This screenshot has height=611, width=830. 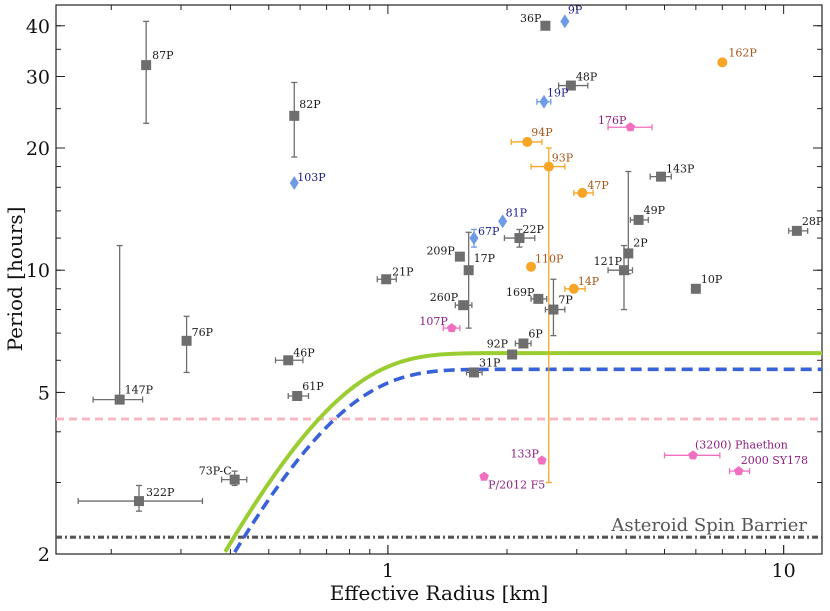 What do you see at coordinates (386, 279) in the screenshot?
I see `point-21p` at bounding box center [386, 279].